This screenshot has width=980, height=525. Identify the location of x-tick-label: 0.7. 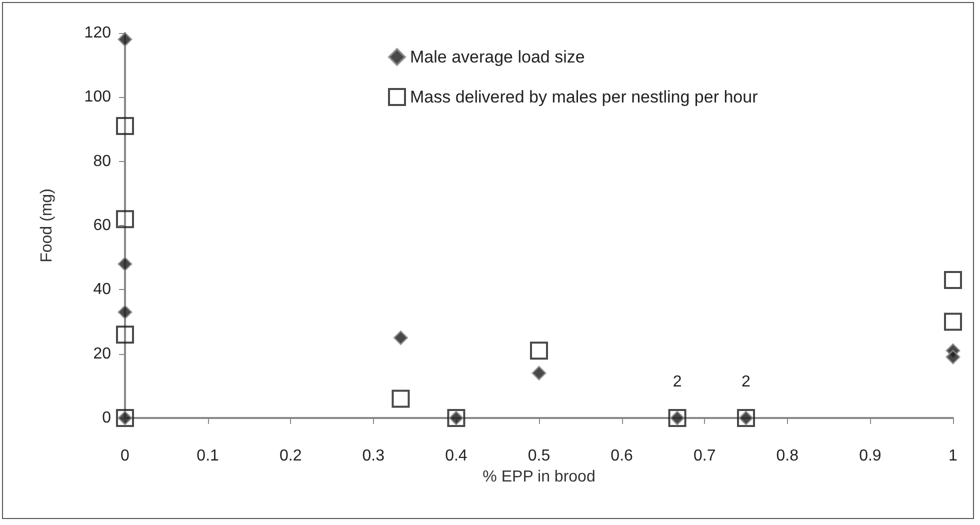
(704, 456).